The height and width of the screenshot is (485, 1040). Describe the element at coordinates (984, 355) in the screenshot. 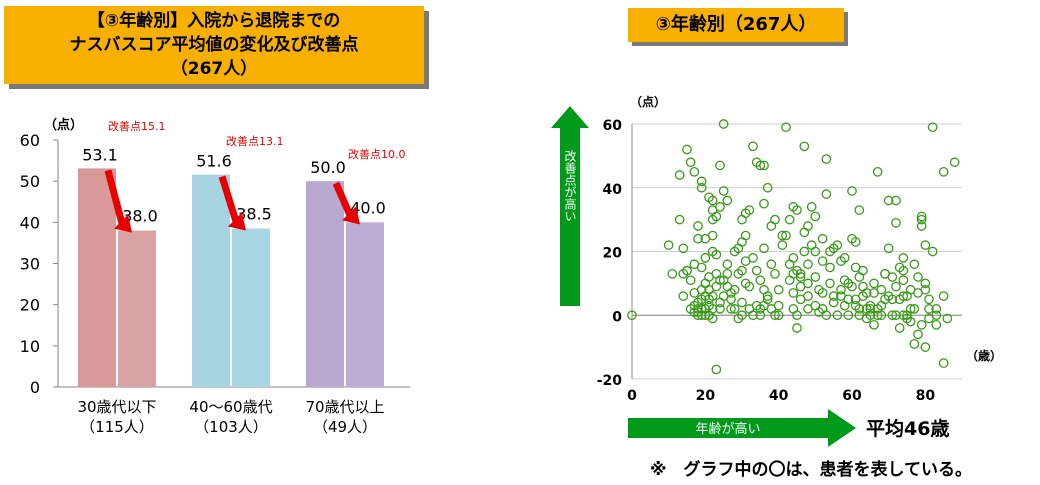

I see `scatter-x-axis-label: （歳）` at that location.